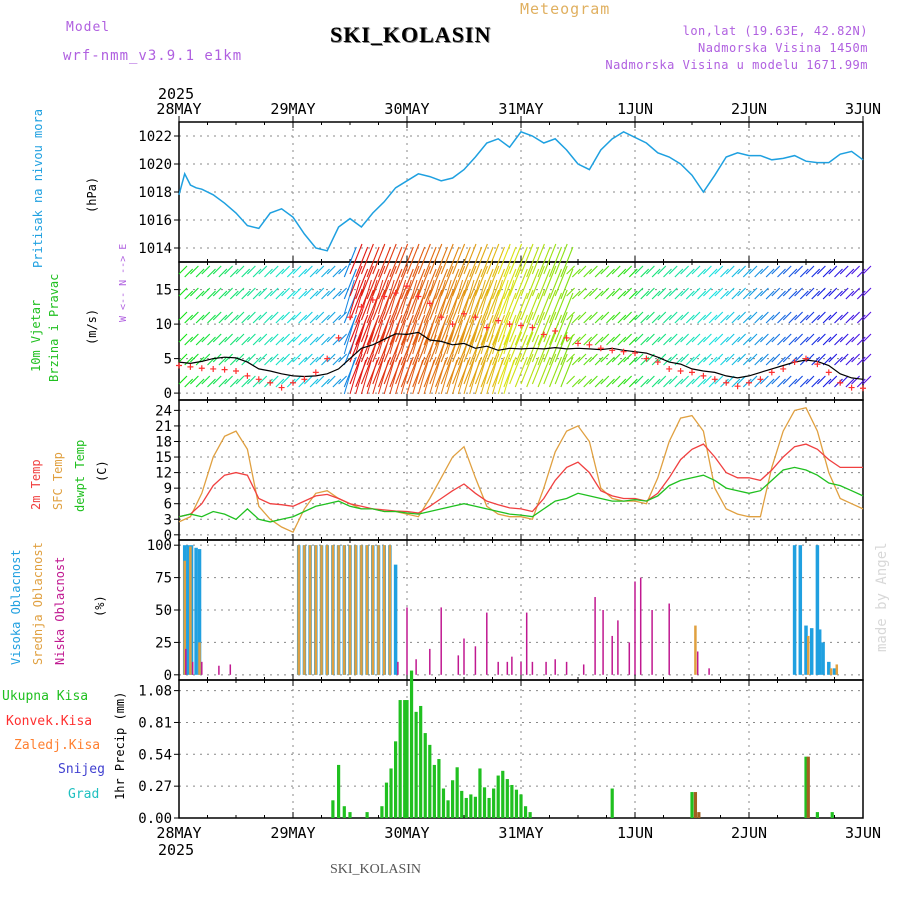  Describe the element at coordinates (163, 579) in the screenshot. I see `y-tick-label: 75` at that location.